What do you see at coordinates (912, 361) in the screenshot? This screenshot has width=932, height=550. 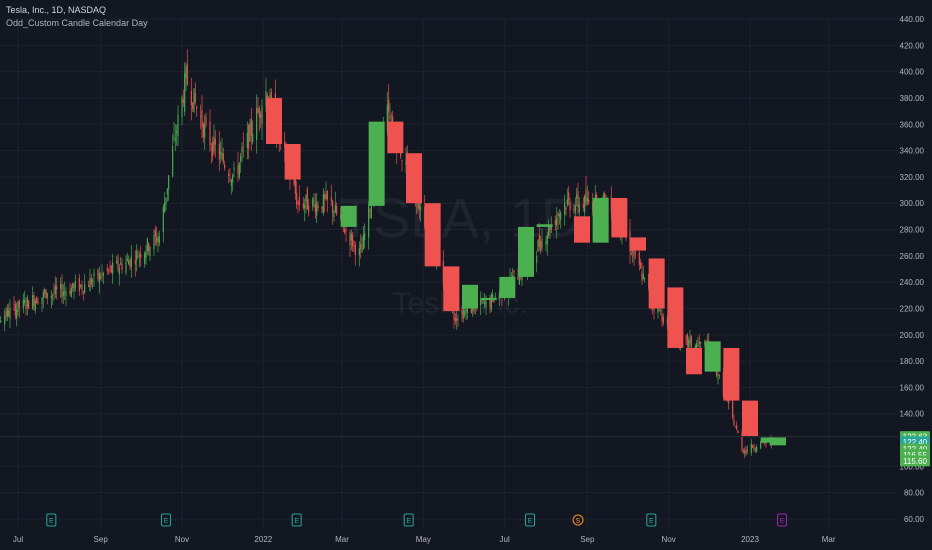 I see `y-tick-label: 180.00` at bounding box center [912, 361].